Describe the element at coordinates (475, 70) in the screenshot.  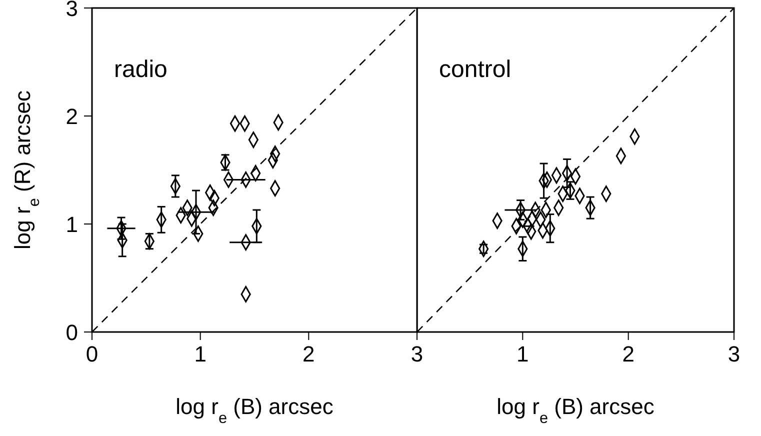
I see `annotation: control` at that location.